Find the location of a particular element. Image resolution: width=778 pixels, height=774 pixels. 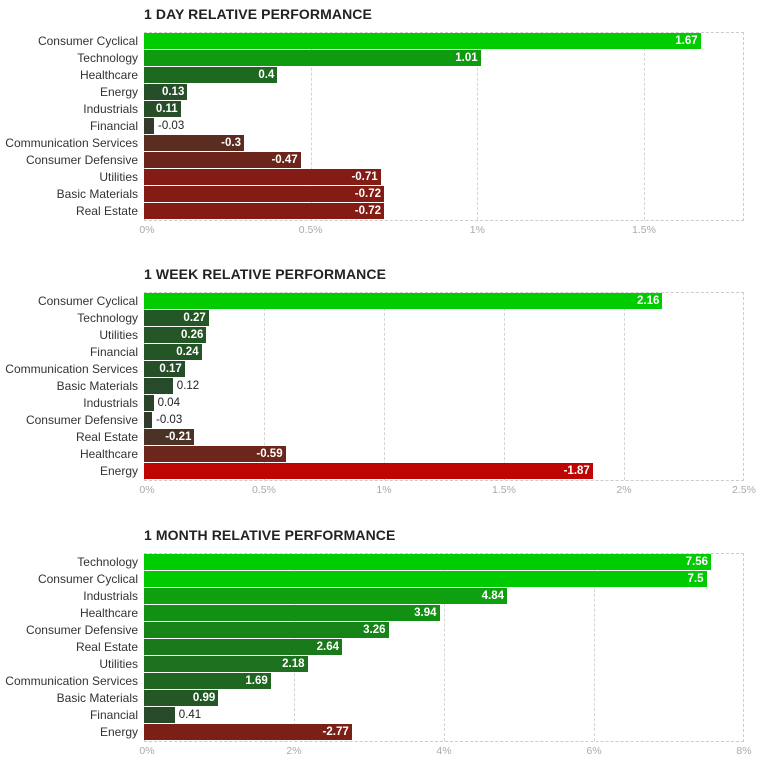

value-label: -0.71 is located at coordinates (364, 177).